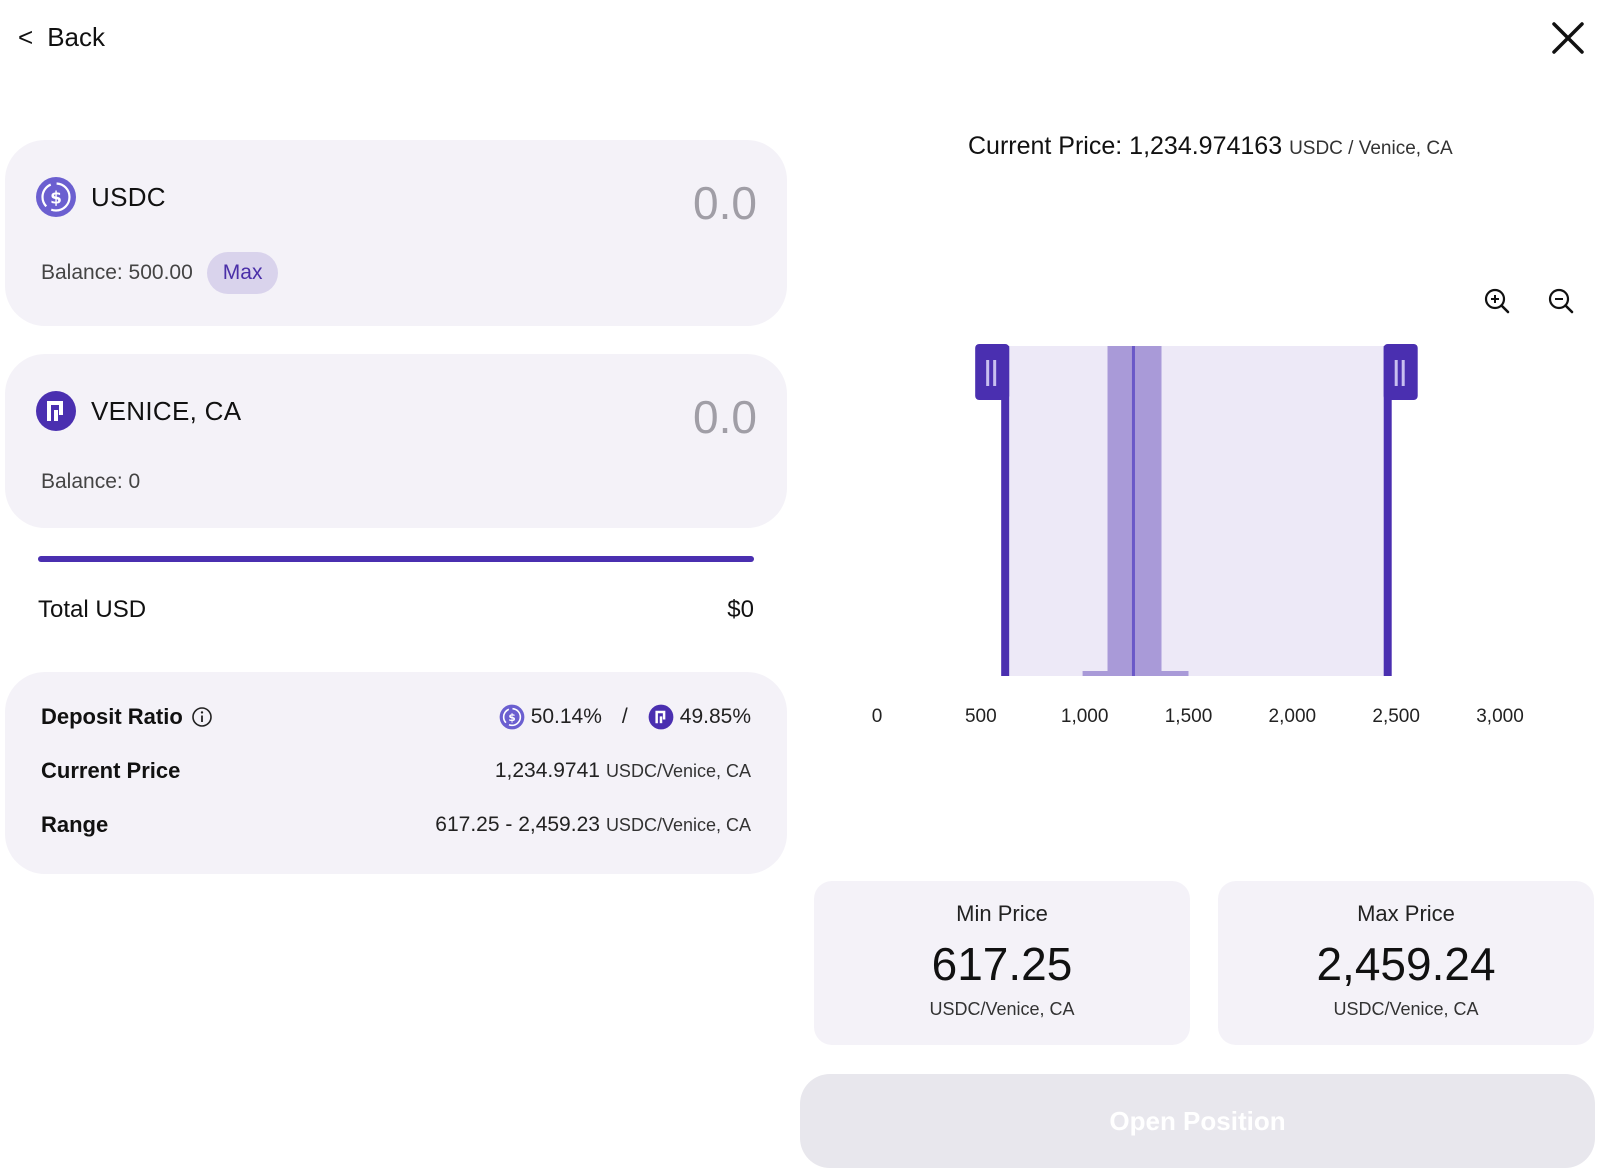 The width and height of the screenshot is (1600, 1169). What do you see at coordinates (1396, 716) in the screenshot?
I see `x-tick-label: 2,500` at bounding box center [1396, 716].